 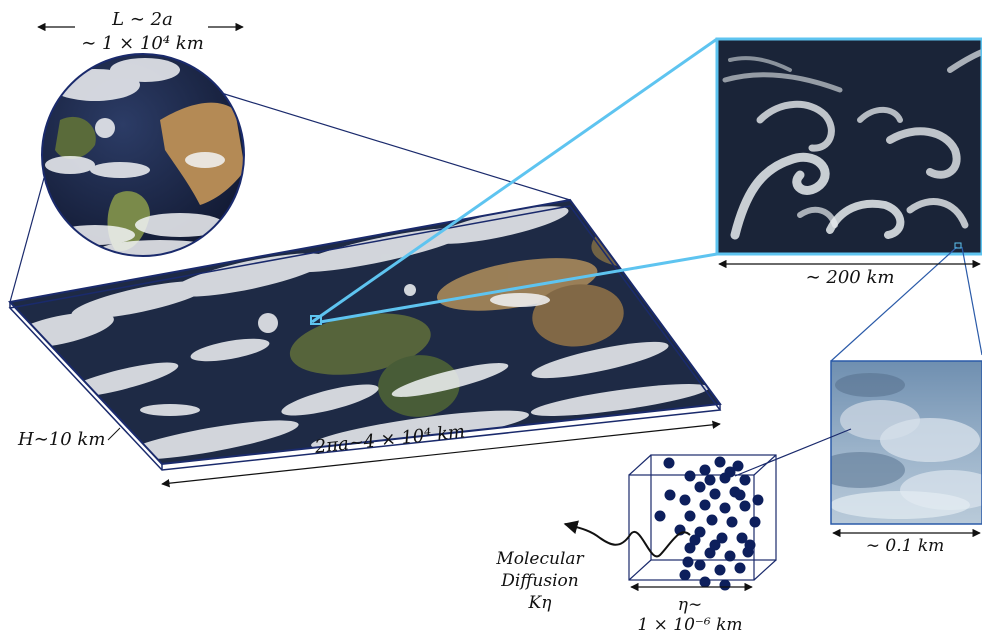 I want to click on satellite-cloud-eddies, so click(x=848, y=146).